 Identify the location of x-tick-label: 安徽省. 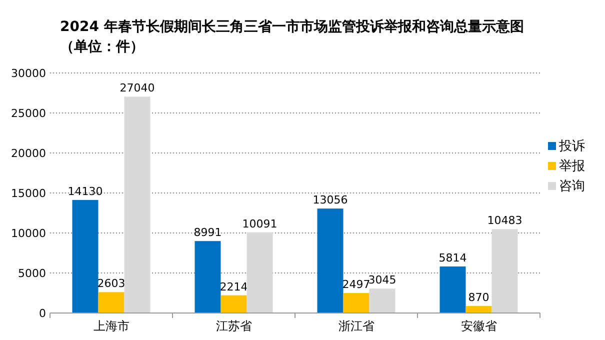
(478, 326).